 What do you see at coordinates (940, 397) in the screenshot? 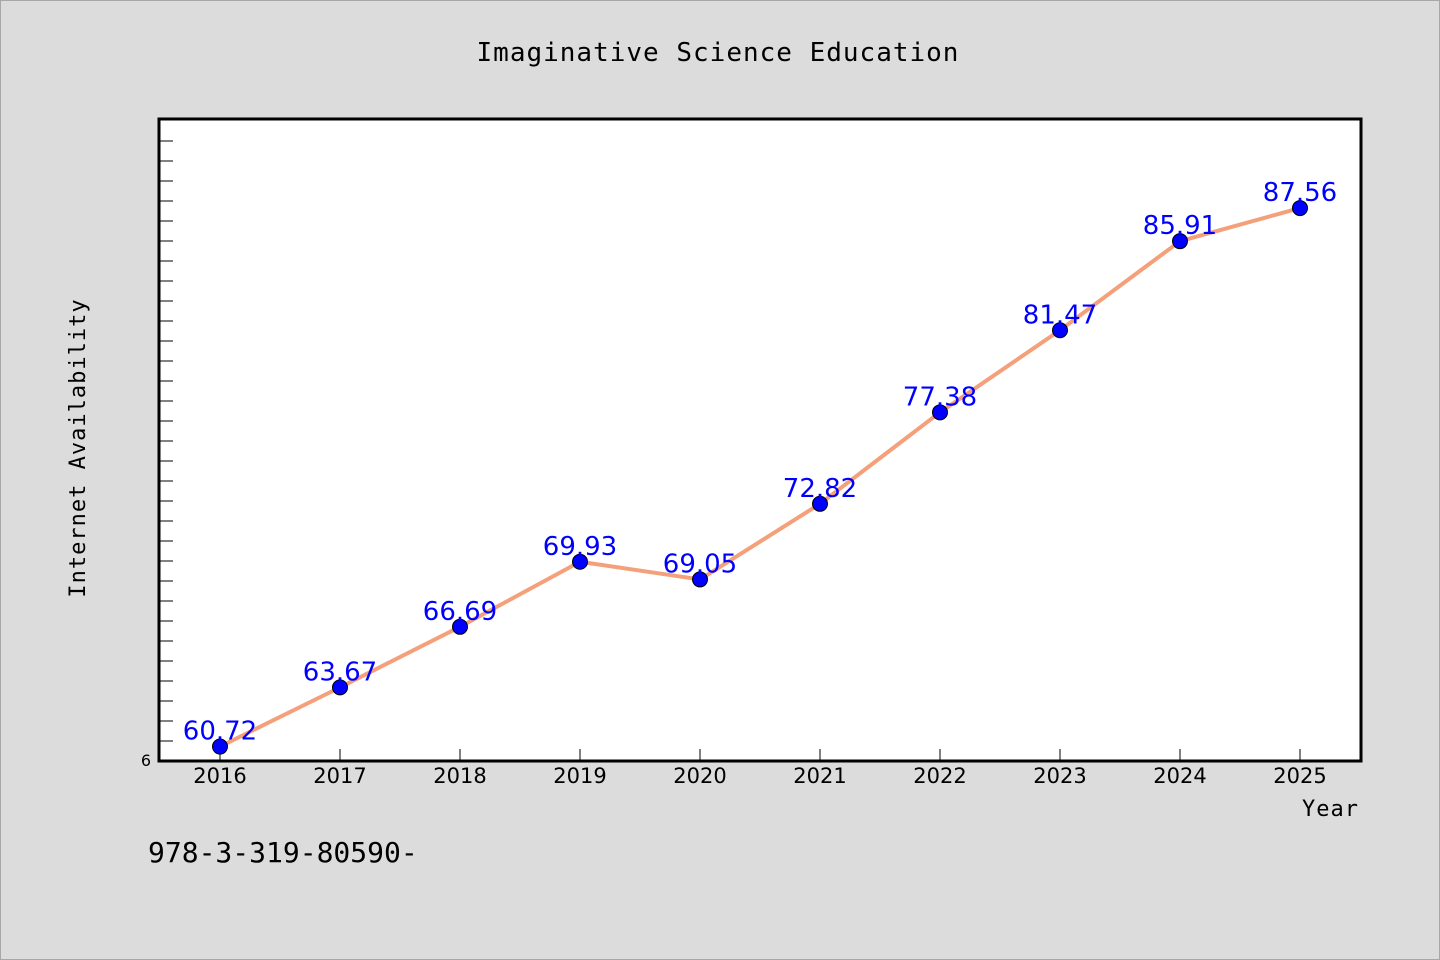
I see `data-label: 77.38` at bounding box center [940, 397].